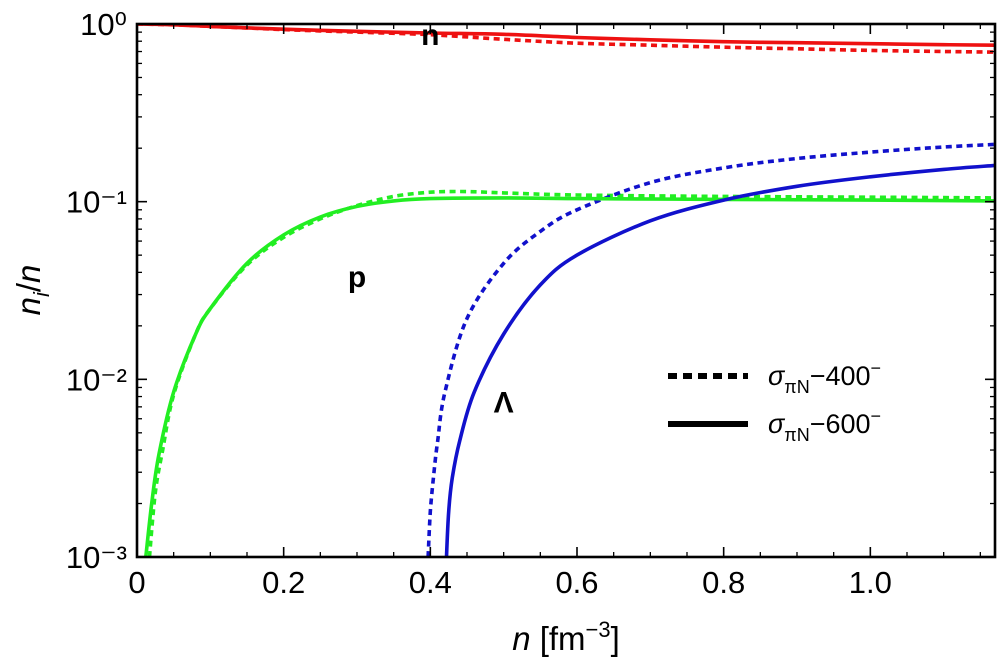  What do you see at coordinates (103, 24) in the screenshot?
I see `y-tick-label: 10⁰` at bounding box center [103, 24].